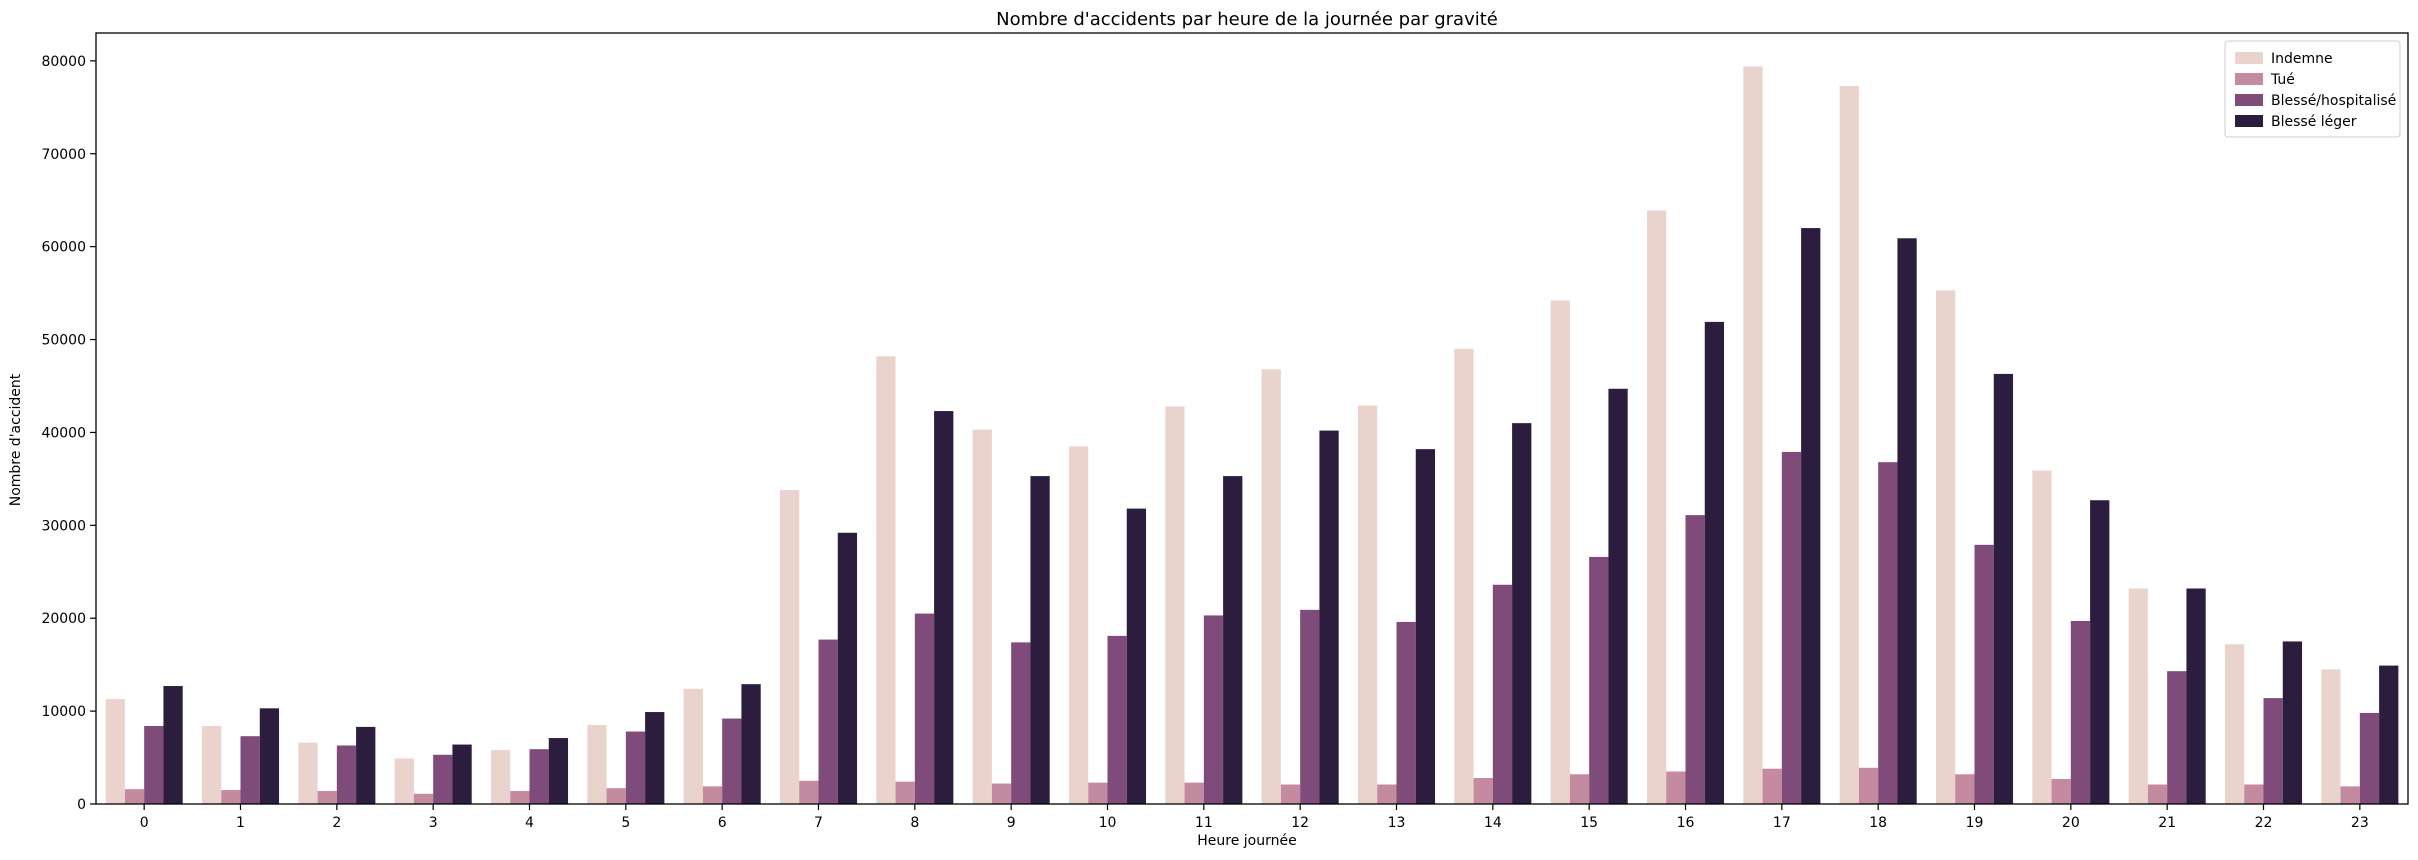 The height and width of the screenshot is (860, 2418). I want to click on x-tick-label: 3, so click(433, 823).